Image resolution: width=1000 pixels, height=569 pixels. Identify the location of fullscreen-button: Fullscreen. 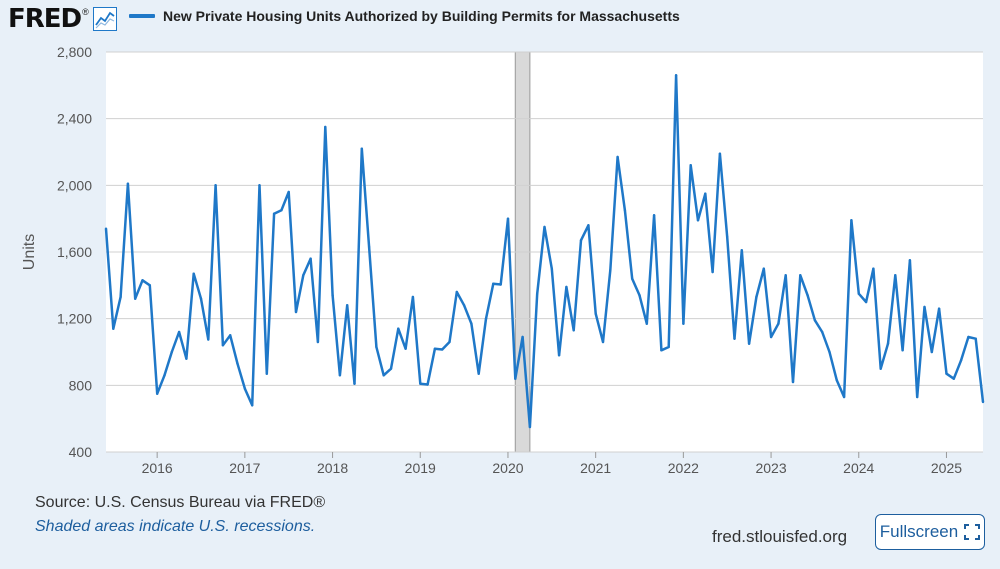
(930, 532).